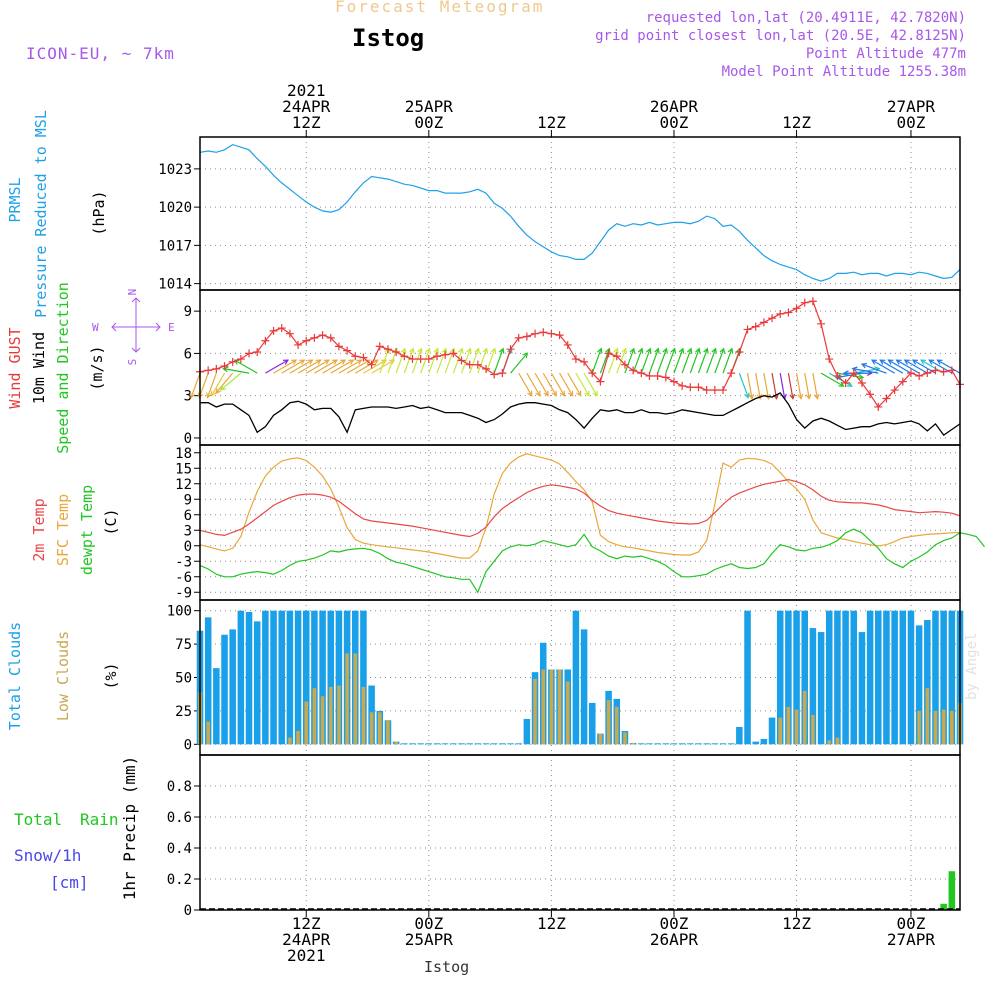 The height and width of the screenshot is (1000, 1000). What do you see at coordinates (188, 531) in the screenshot?
I see `temperature-tick-label: 3` at bounding box center [188, 531].